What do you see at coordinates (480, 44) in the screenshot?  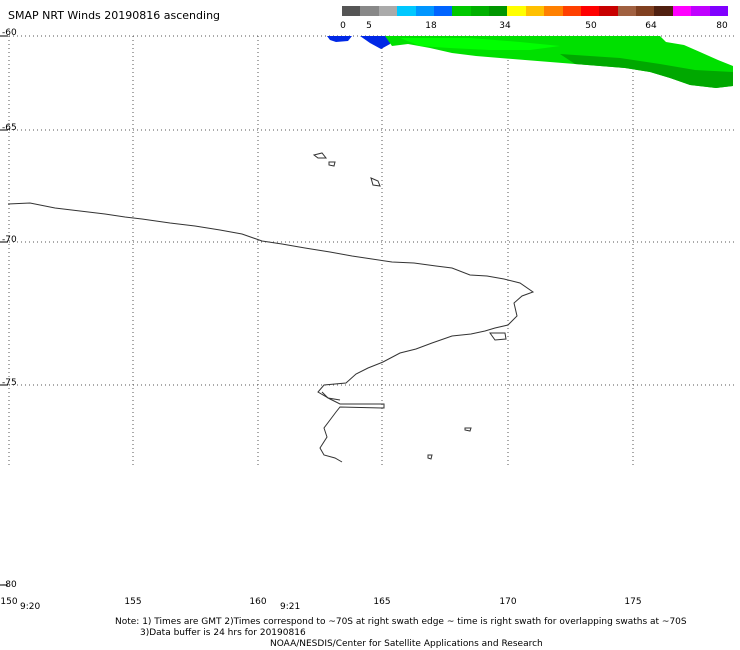 I see `wind-swath-bright` at bounding box center [480, 44].